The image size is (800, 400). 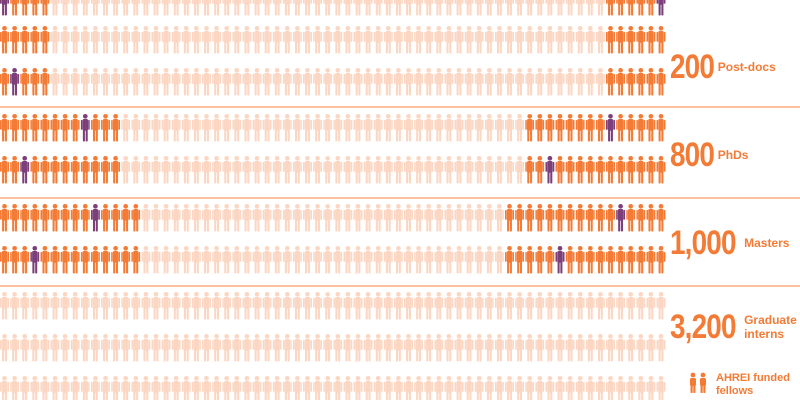 I want to click on category-label: Graduate interns, so click(x=770, y=327).